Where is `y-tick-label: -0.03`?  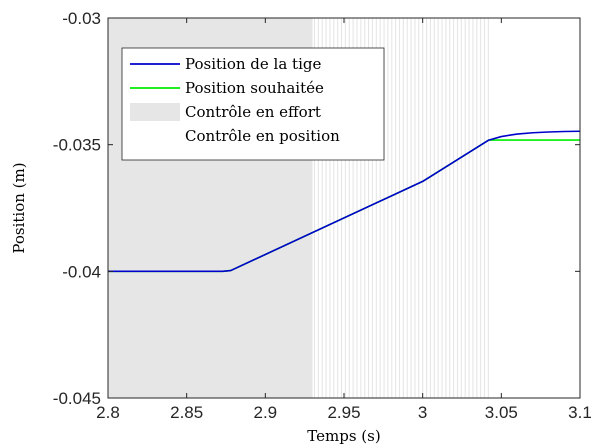 y-tick-label: -0.03 is located at coordinates (81, 18).